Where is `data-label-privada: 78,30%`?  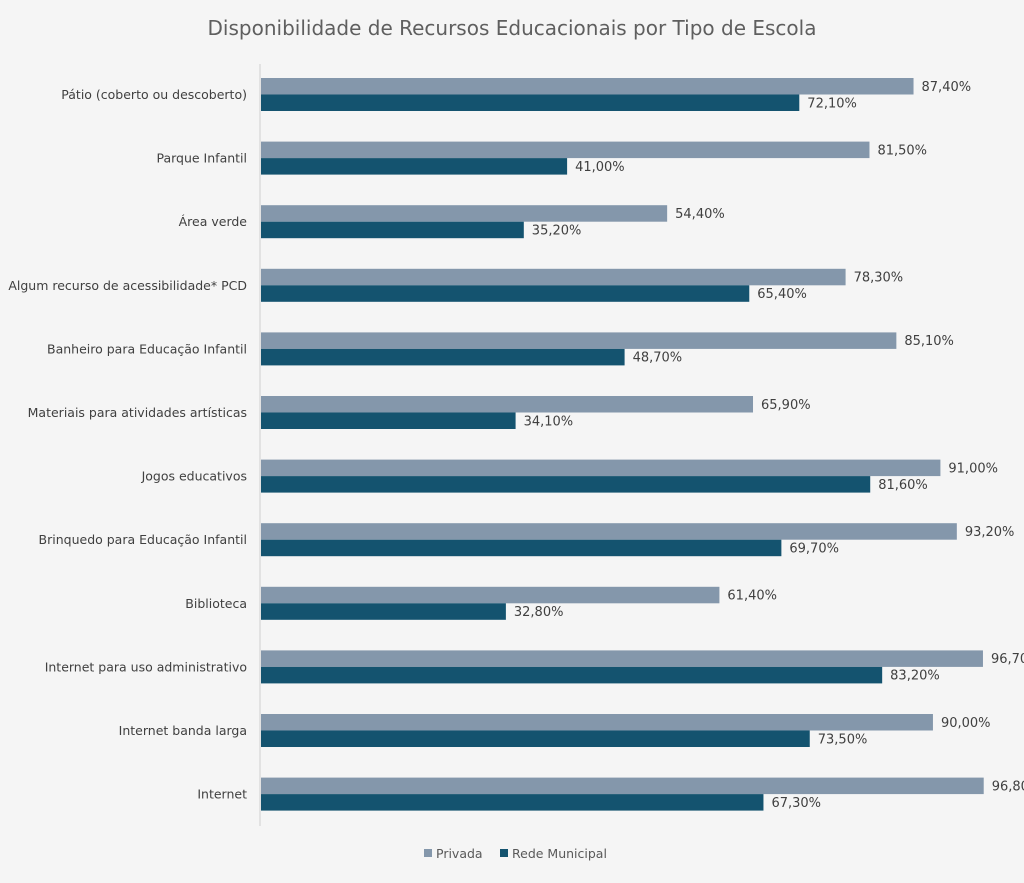
data-label-privada: 78,30% is located at coordinates (879, 278).